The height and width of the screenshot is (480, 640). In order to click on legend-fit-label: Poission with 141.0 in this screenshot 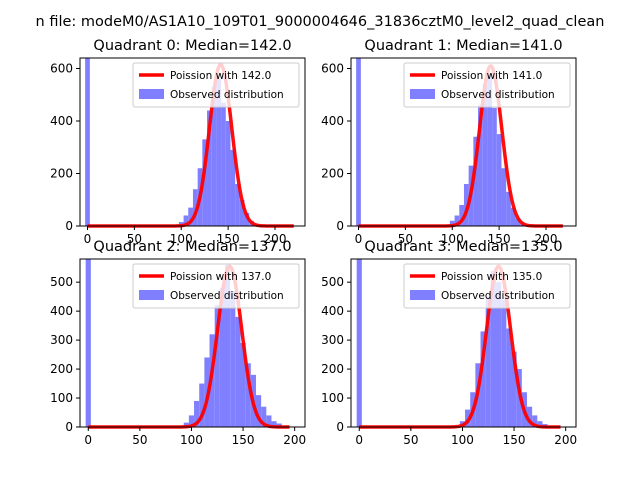, I will do `click(491, 76)`.